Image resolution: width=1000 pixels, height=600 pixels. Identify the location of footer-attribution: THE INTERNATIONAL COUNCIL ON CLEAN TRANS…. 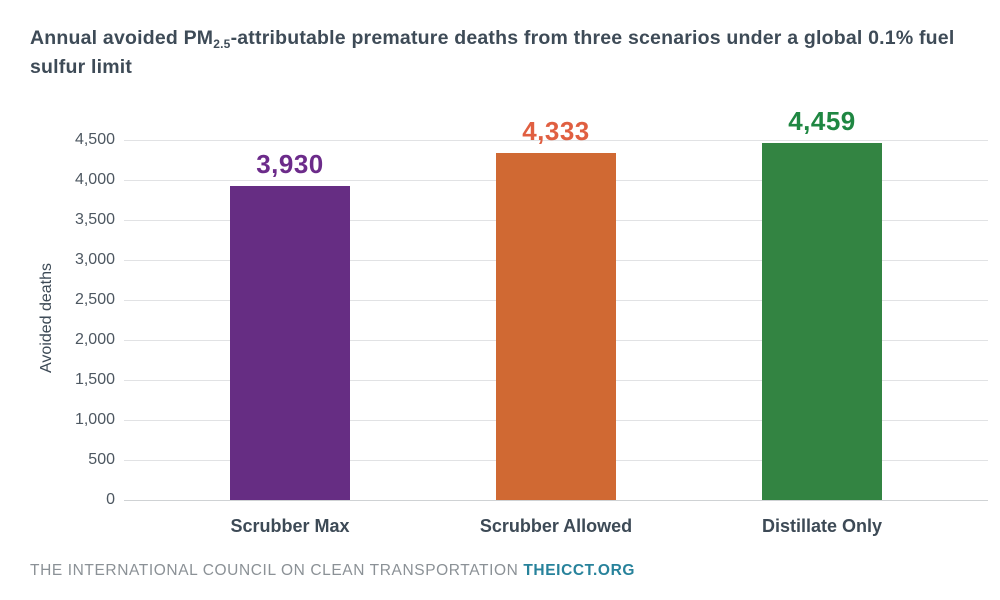
(332, 571).